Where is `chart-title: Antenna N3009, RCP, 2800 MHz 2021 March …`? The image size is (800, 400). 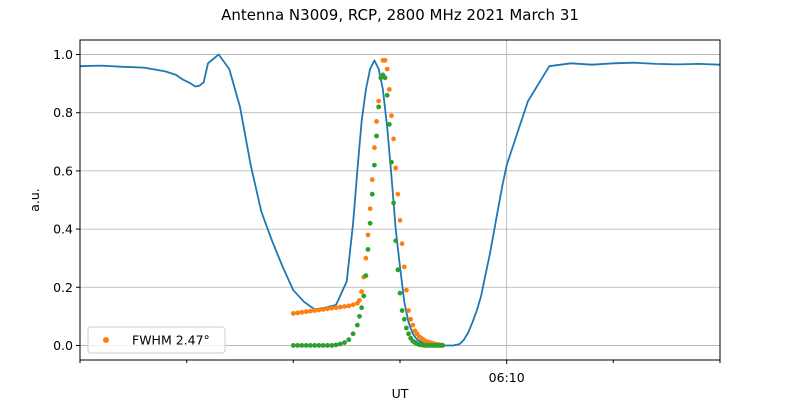 chart-title: Antenna N3009, RCP, 2800 MHz 2021 March … is located at coordinates (400, 15).